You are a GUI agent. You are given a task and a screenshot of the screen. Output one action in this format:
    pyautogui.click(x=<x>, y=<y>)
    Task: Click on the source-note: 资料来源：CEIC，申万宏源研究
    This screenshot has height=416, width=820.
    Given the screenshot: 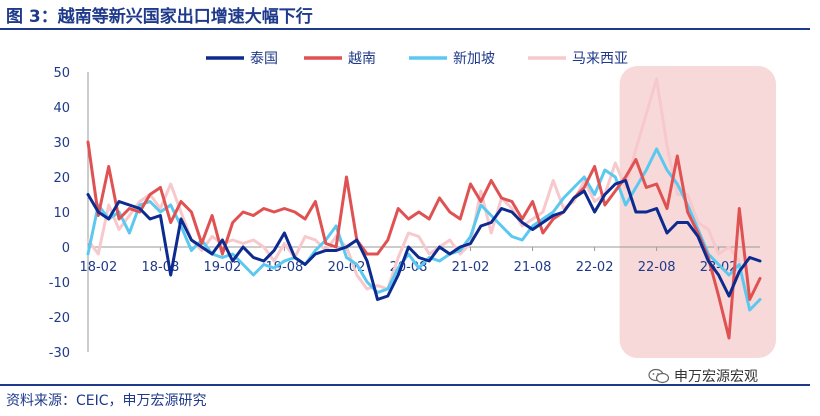 What is the action you would take?
    pyautogui.click(x=106, y=401)
    